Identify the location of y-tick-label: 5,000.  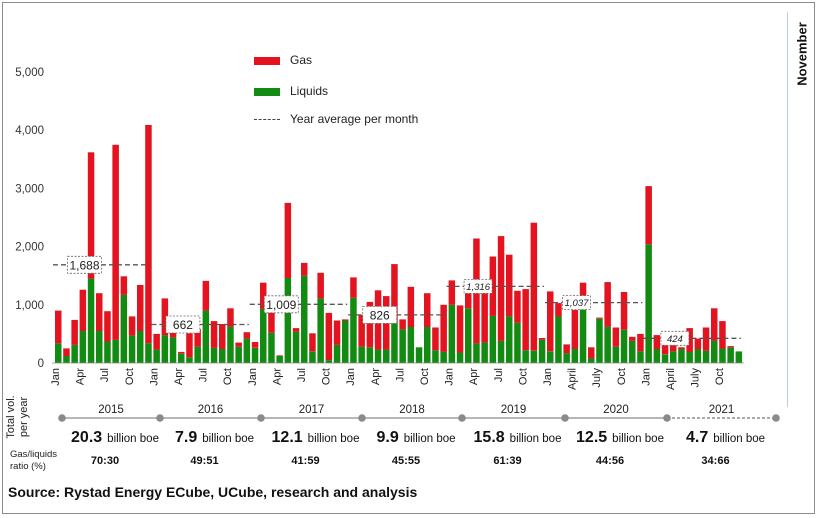
(29, 73).